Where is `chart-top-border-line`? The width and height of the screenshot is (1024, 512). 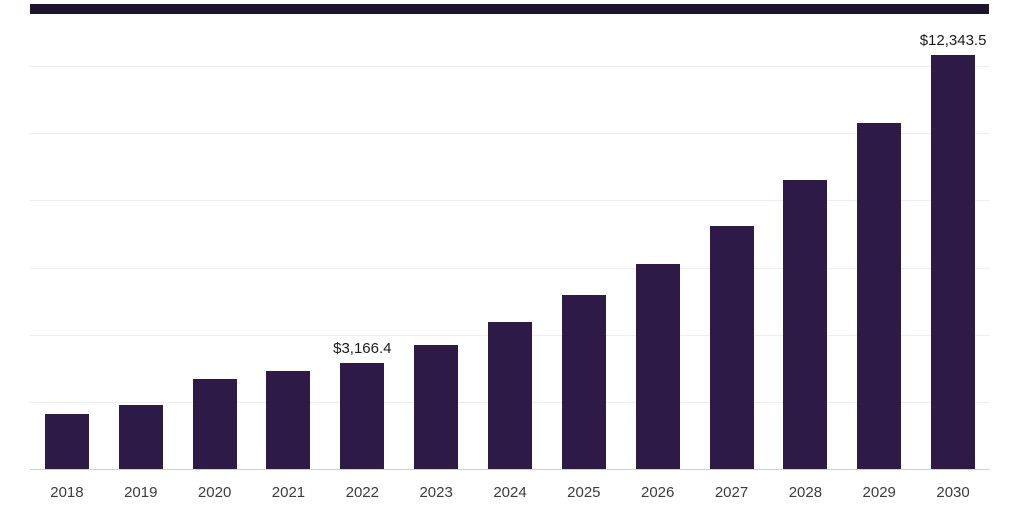 chart-top-border-line is located at coordinates (509, 9).